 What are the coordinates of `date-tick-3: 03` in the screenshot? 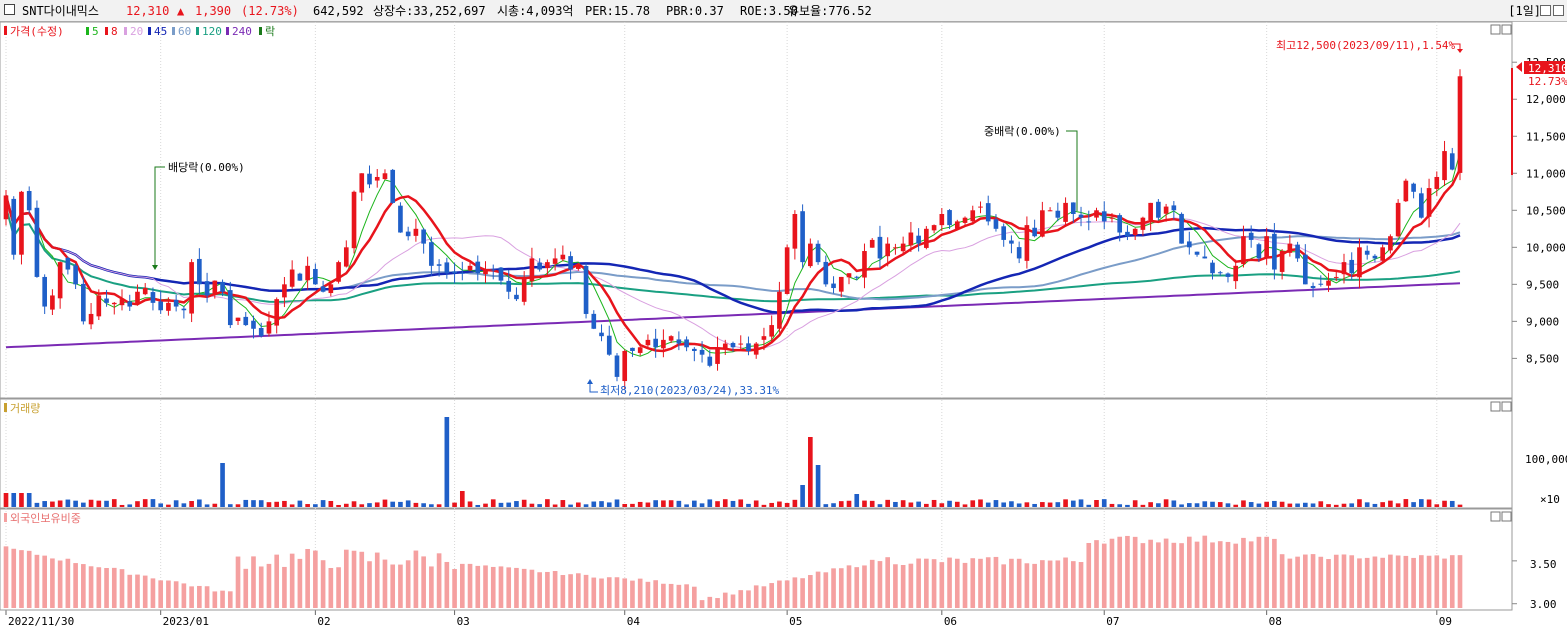 It's located at (463, 621).